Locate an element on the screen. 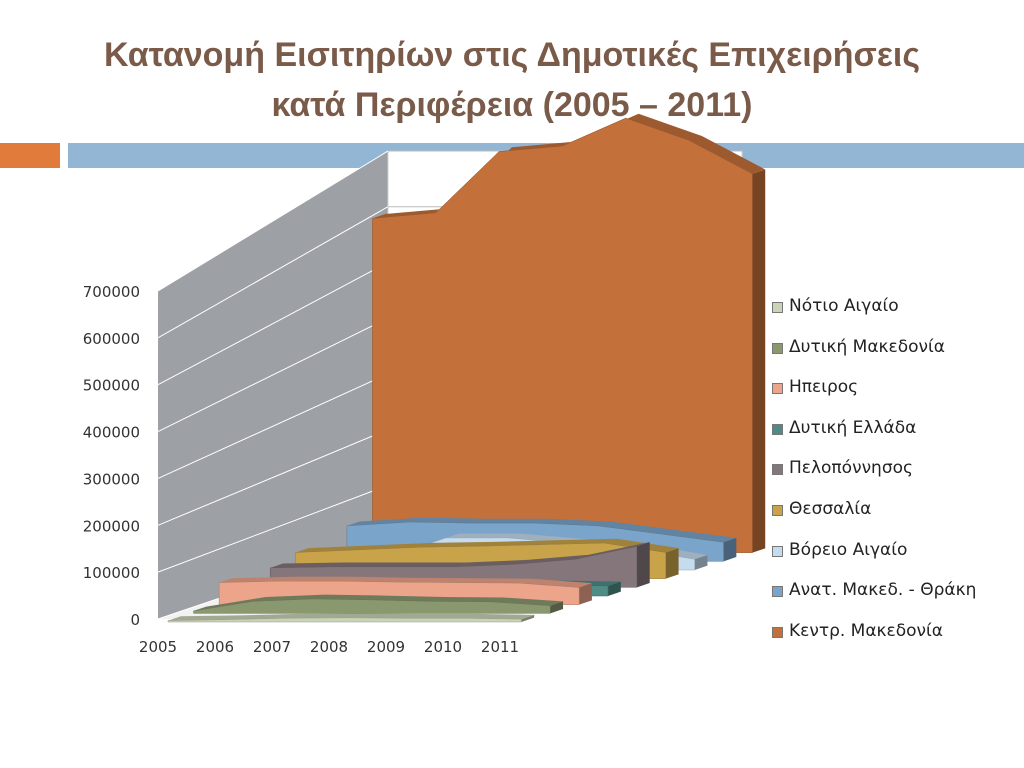 The height and width of the screenshot is (768, 1024). legend-label: Θεσσαλία is located at coordinates (830, 508).